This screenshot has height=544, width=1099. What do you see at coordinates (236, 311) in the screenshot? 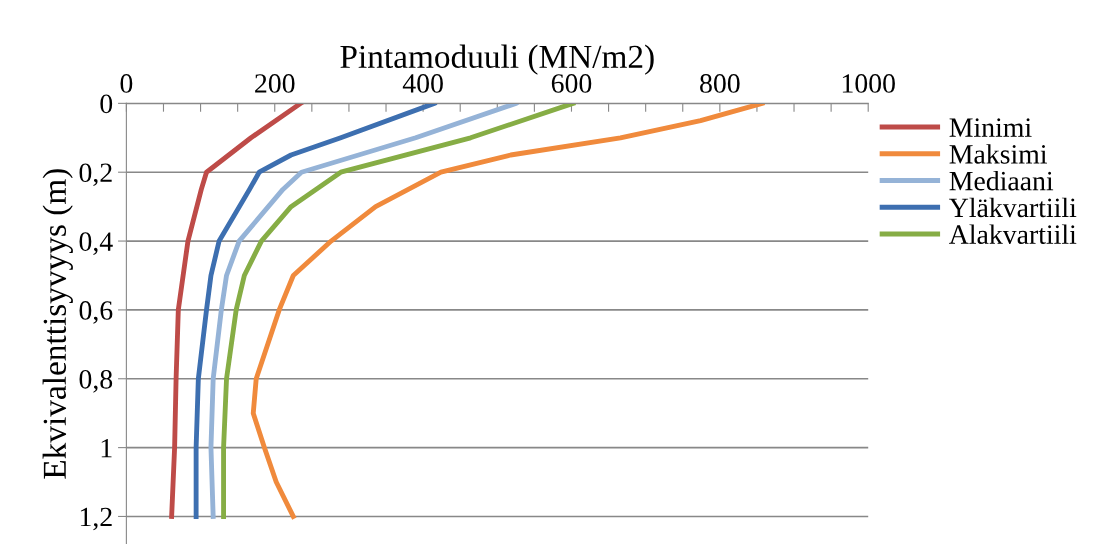
I see `line-series` at bounding box center [236, 311].